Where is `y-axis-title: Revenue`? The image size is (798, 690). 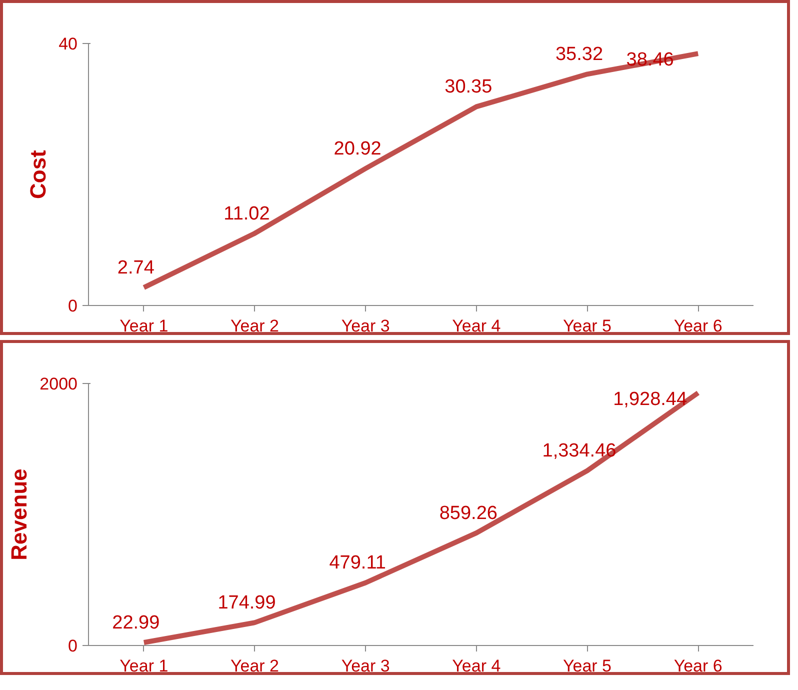 y-axis-title: Revenue is located at coordinates (19, 514).